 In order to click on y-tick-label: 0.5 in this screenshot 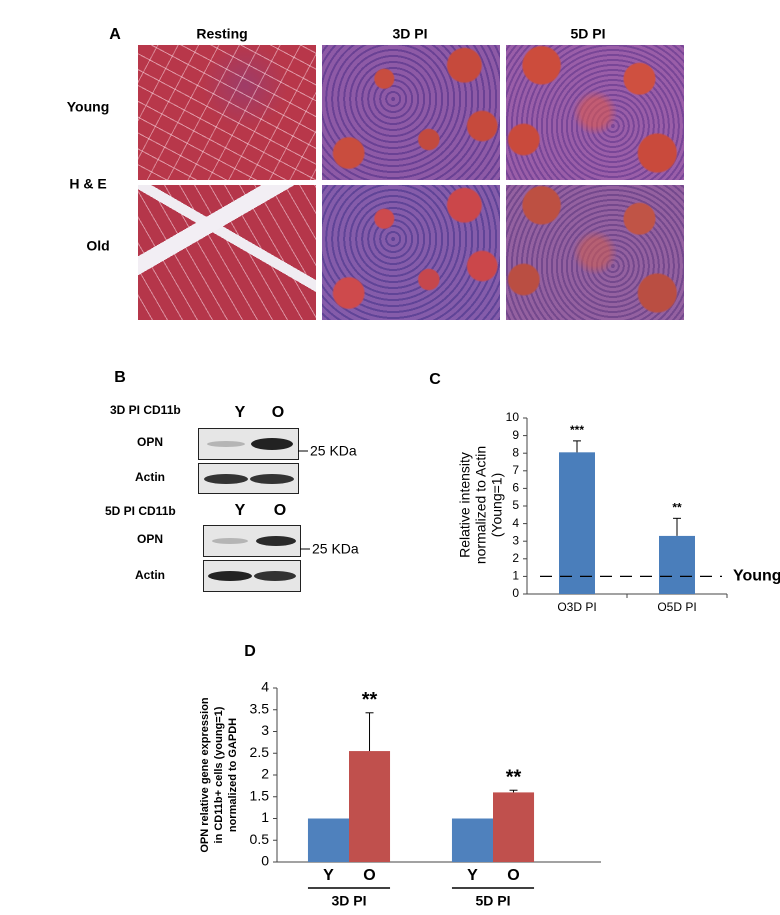, I will do `click(260, 839)`.